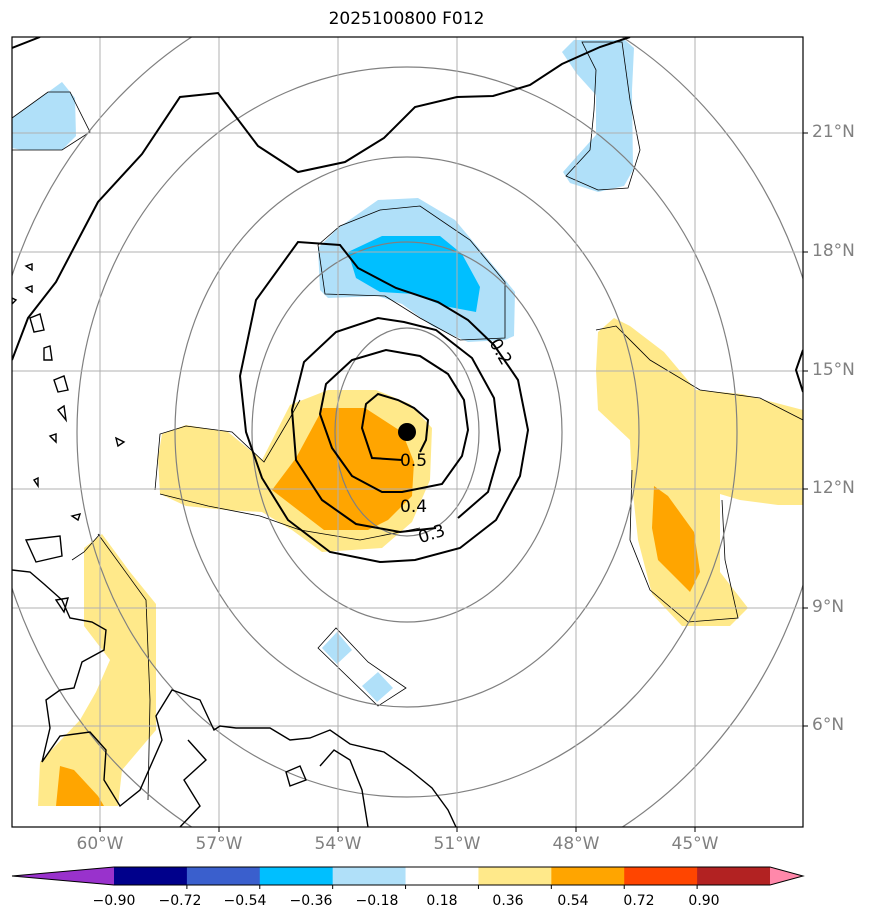 This screenshot has width=873, height=924. What do you see at coordinates (457, 844) in the screenshot?
I see `lon-label-51w: 51°W` at bounding box center [457, 844].